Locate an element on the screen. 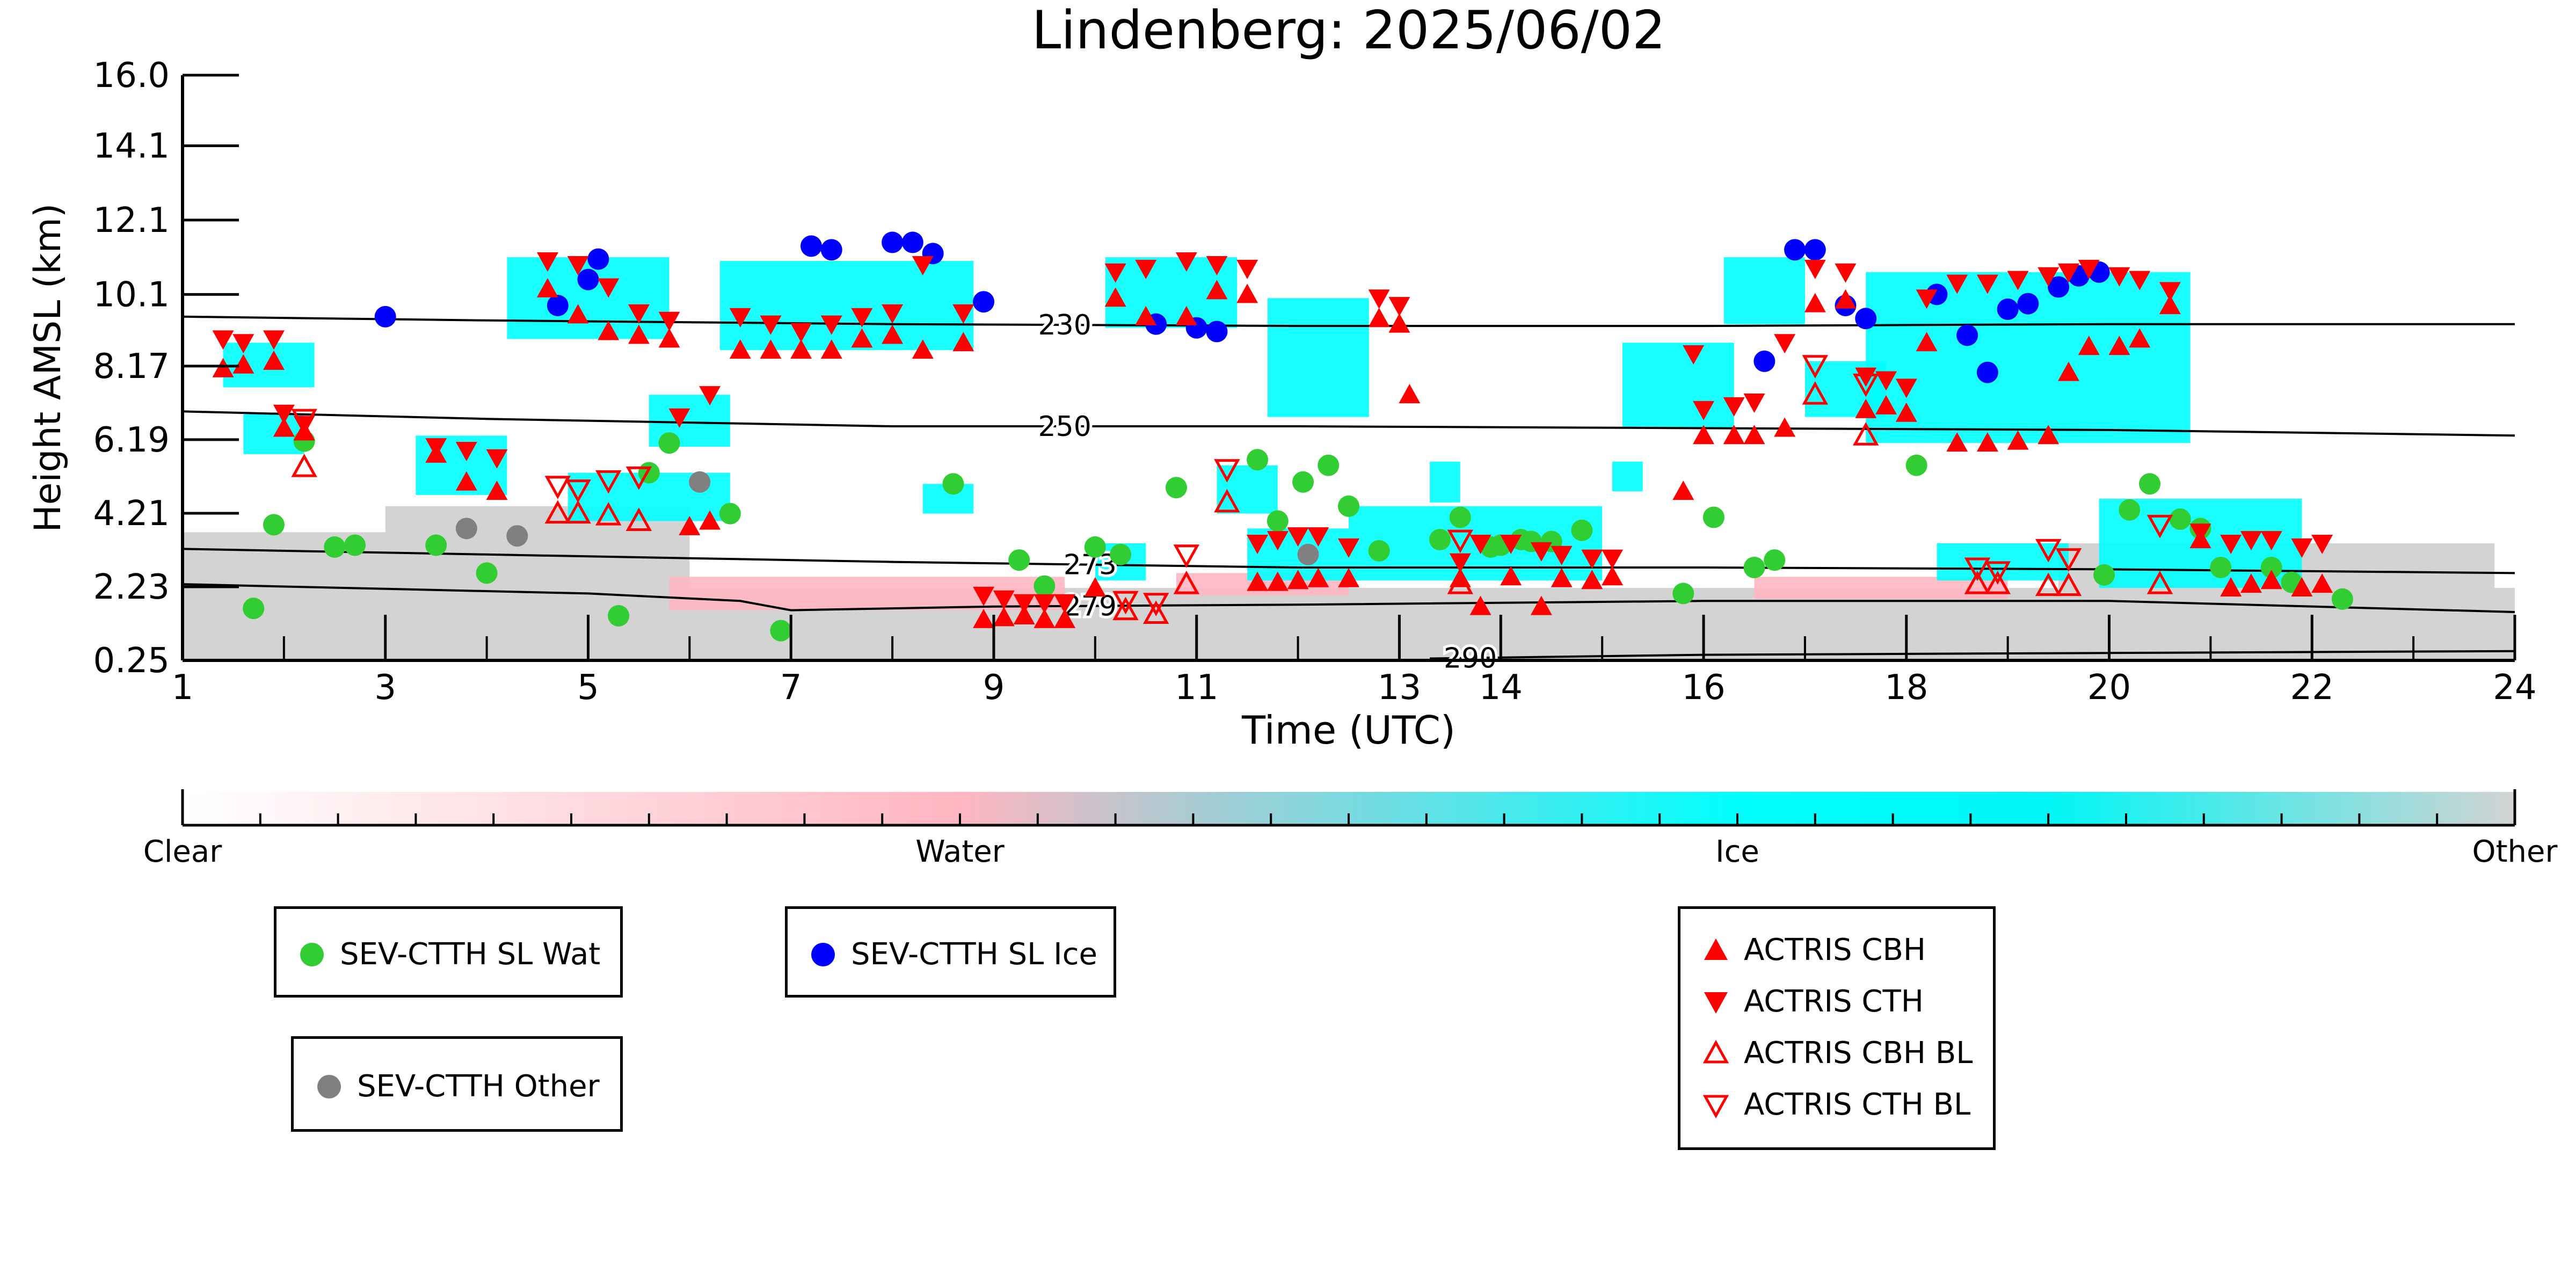 Image resolution: width=2576 pixels, height=1288 pixels. legend-label-ice: SEV-CTTH SL Ice is located at coordinates (974, 954).